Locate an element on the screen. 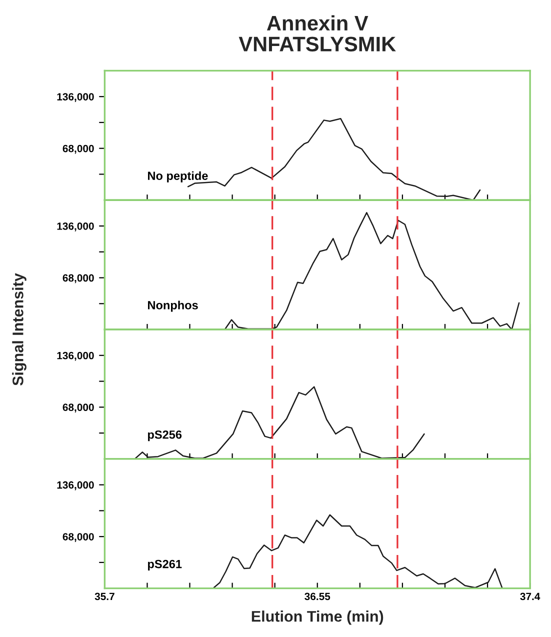  x-tick-label: 36.55 is located at coordinates (317, 596).